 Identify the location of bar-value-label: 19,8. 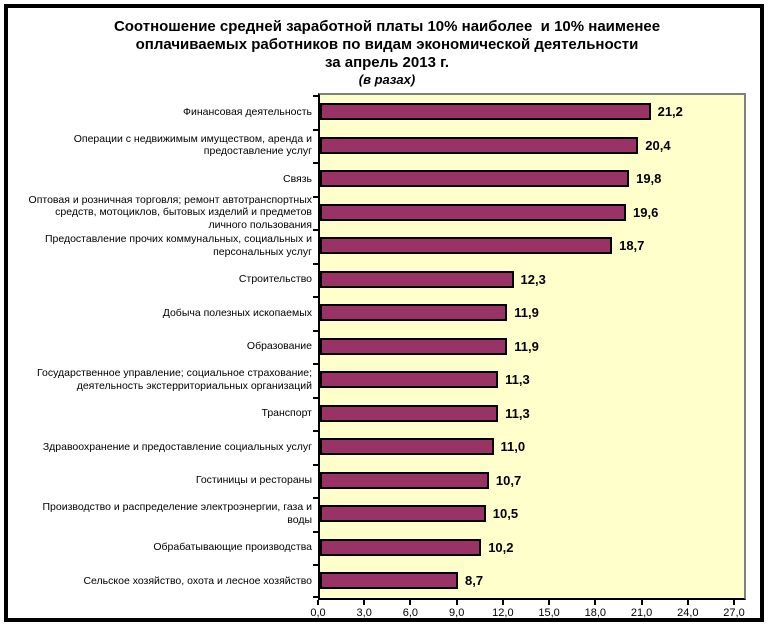
(649, 179).